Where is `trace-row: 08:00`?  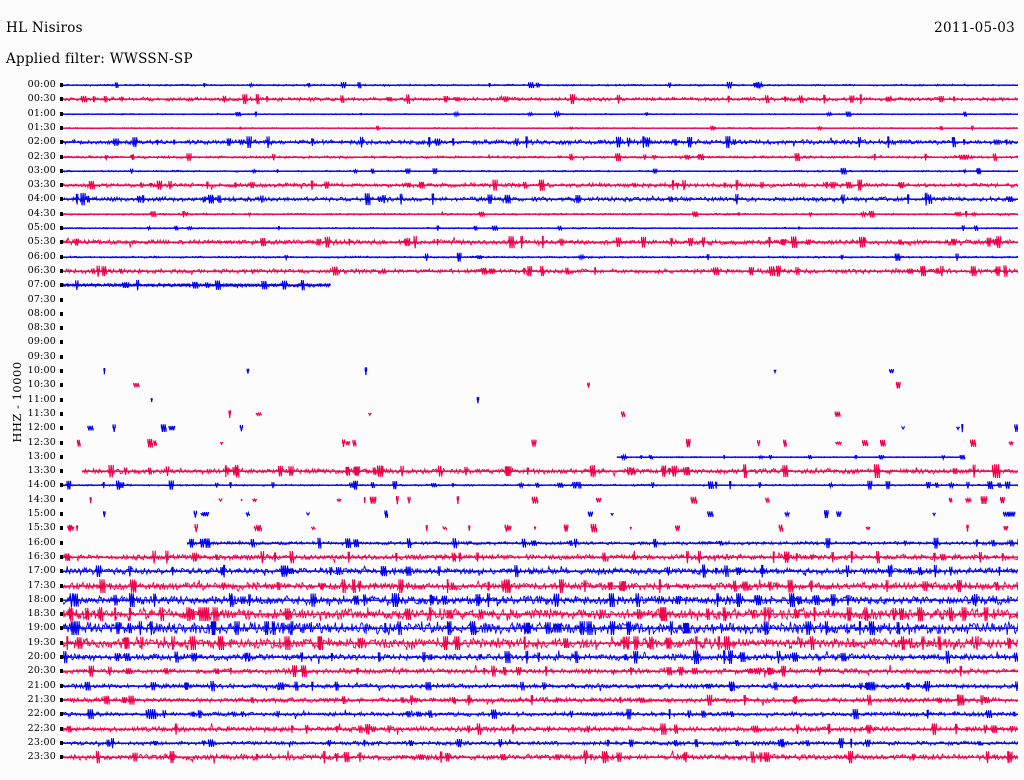 trace-row: 08:00 is located at coordinates (512, 314).